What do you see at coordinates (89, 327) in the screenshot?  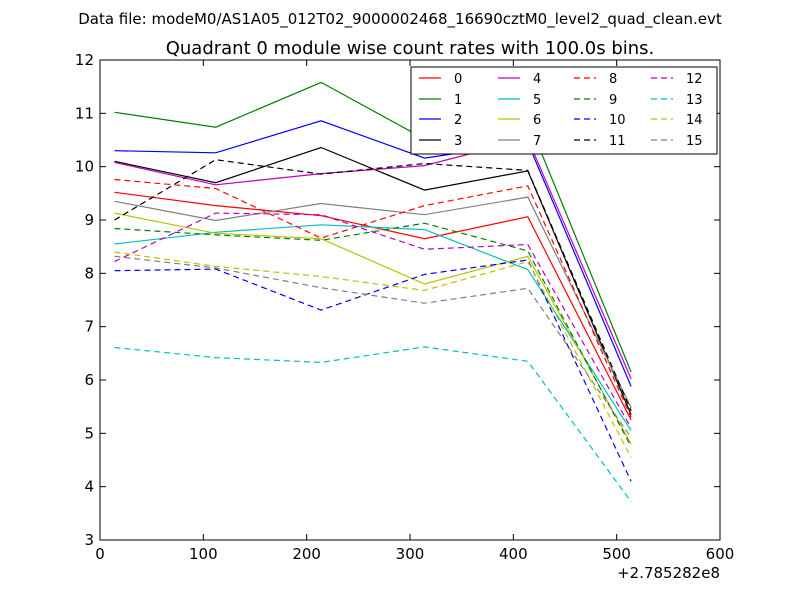 I see `y-tick-label: 7` at bounding box center [89, 327].